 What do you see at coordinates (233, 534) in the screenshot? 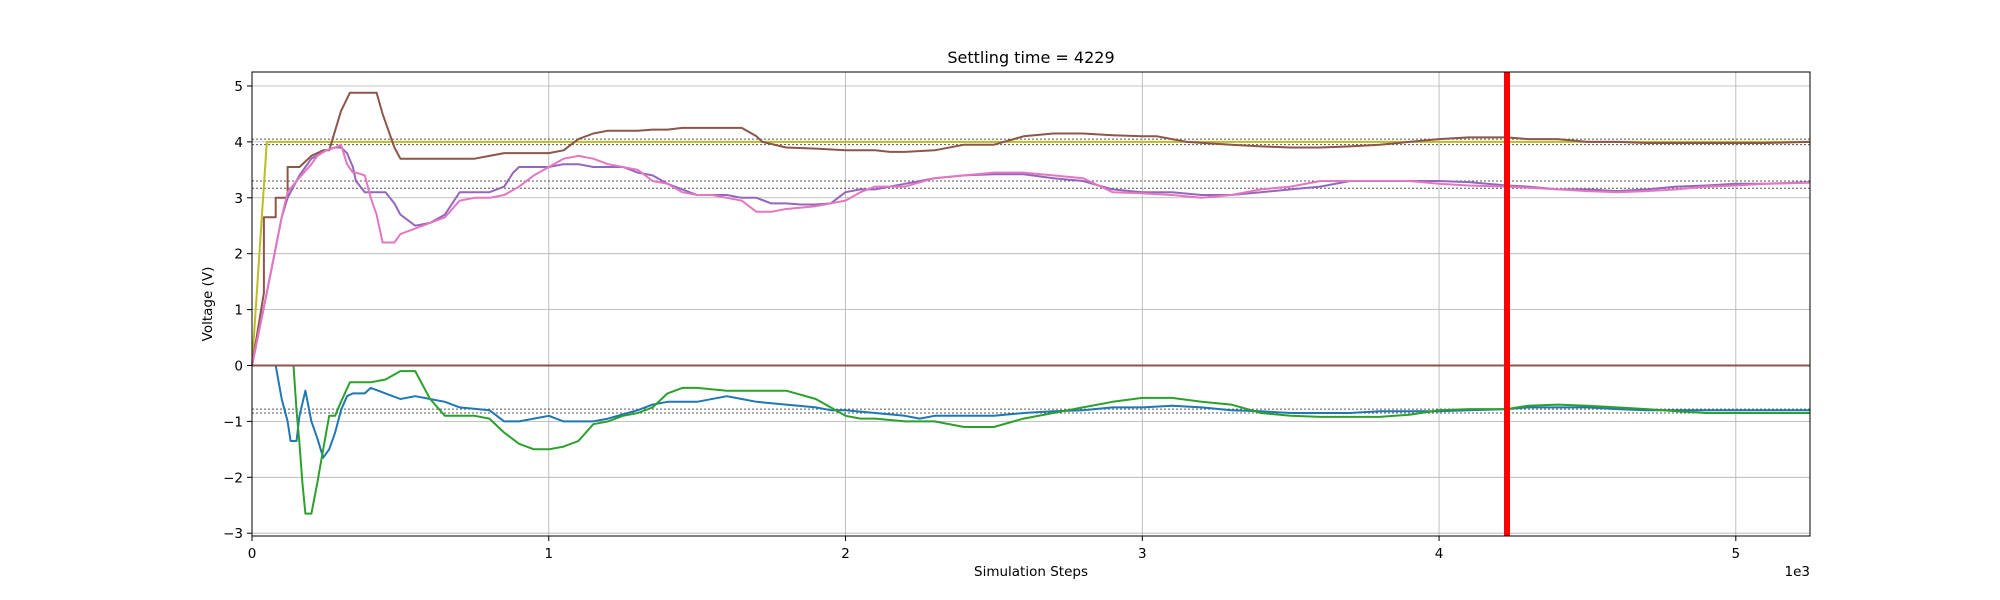
I see `y-tick-label: −3` at bounding box center [233, 534].